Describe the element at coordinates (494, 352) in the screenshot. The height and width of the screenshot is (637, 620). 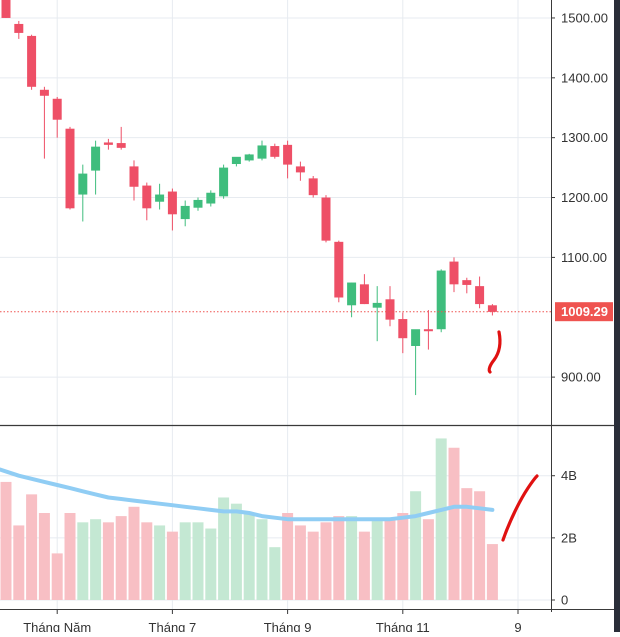
I see `annotation-stroke-price` at that location.